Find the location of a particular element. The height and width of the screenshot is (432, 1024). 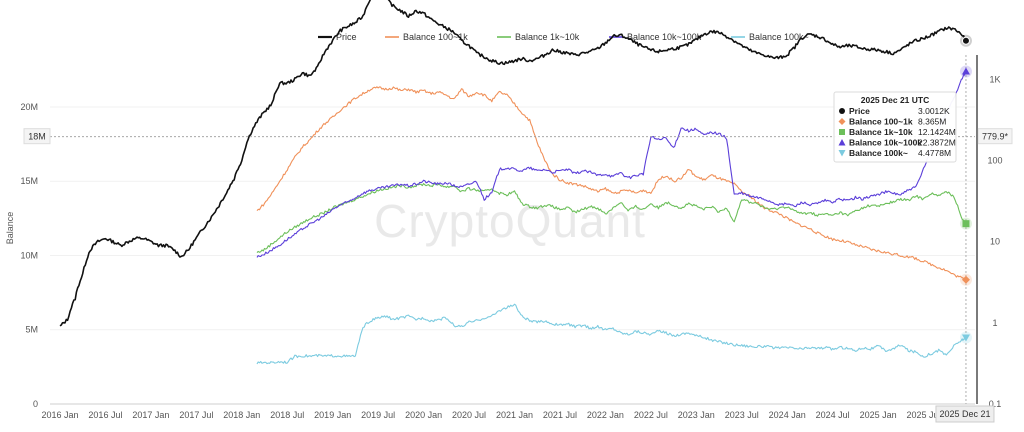

legend-label: Balance 100~1k is located at coordinates (435, 37).